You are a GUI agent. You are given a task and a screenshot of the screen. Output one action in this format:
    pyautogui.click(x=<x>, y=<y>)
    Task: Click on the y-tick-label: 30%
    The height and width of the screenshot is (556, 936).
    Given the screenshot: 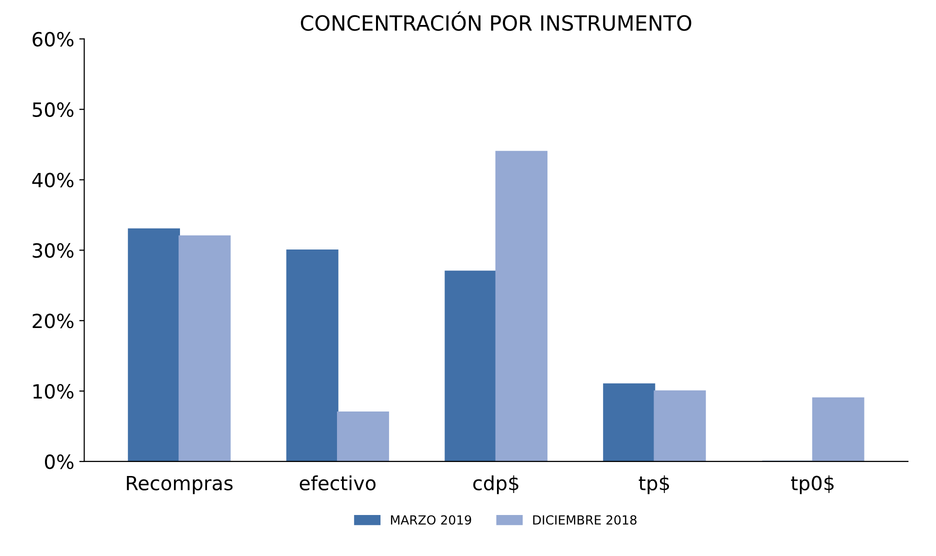 What is the action you would take?
    pyautogui.click(x=53, y=250)
    